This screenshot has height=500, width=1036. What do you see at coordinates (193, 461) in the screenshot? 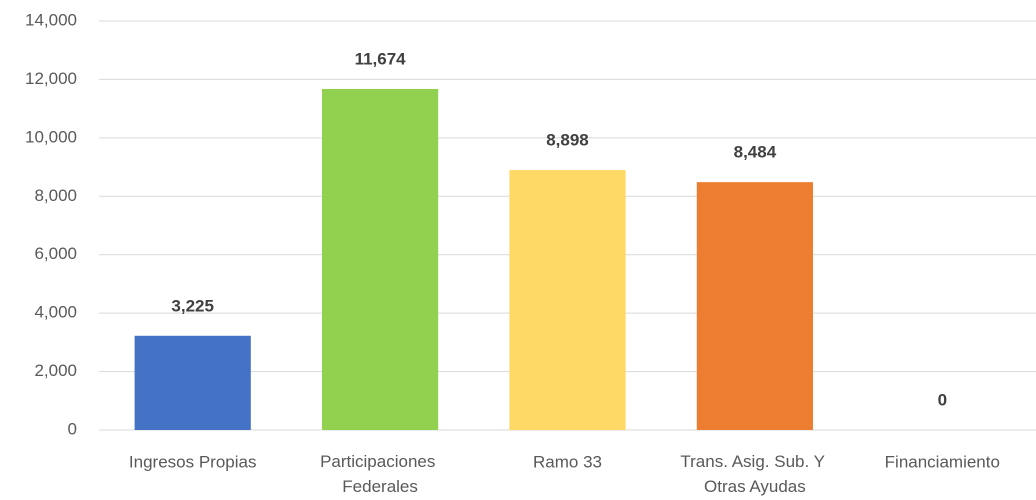
I see `x-tick-label: Ingresos Propias` at bounding box center [193, 461].